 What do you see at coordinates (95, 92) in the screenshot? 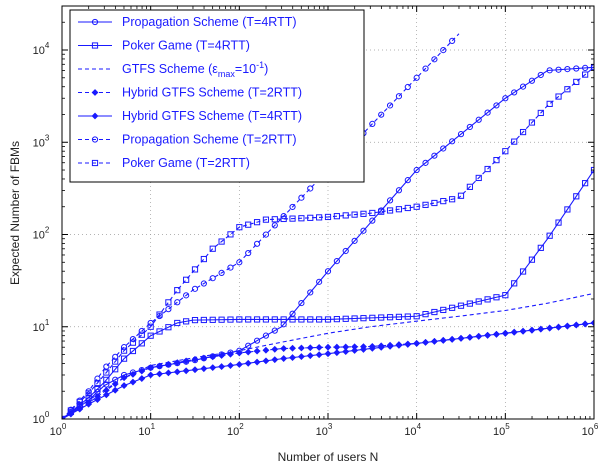
I see `legend-swatch-marker` at bounding box center [95, 92].